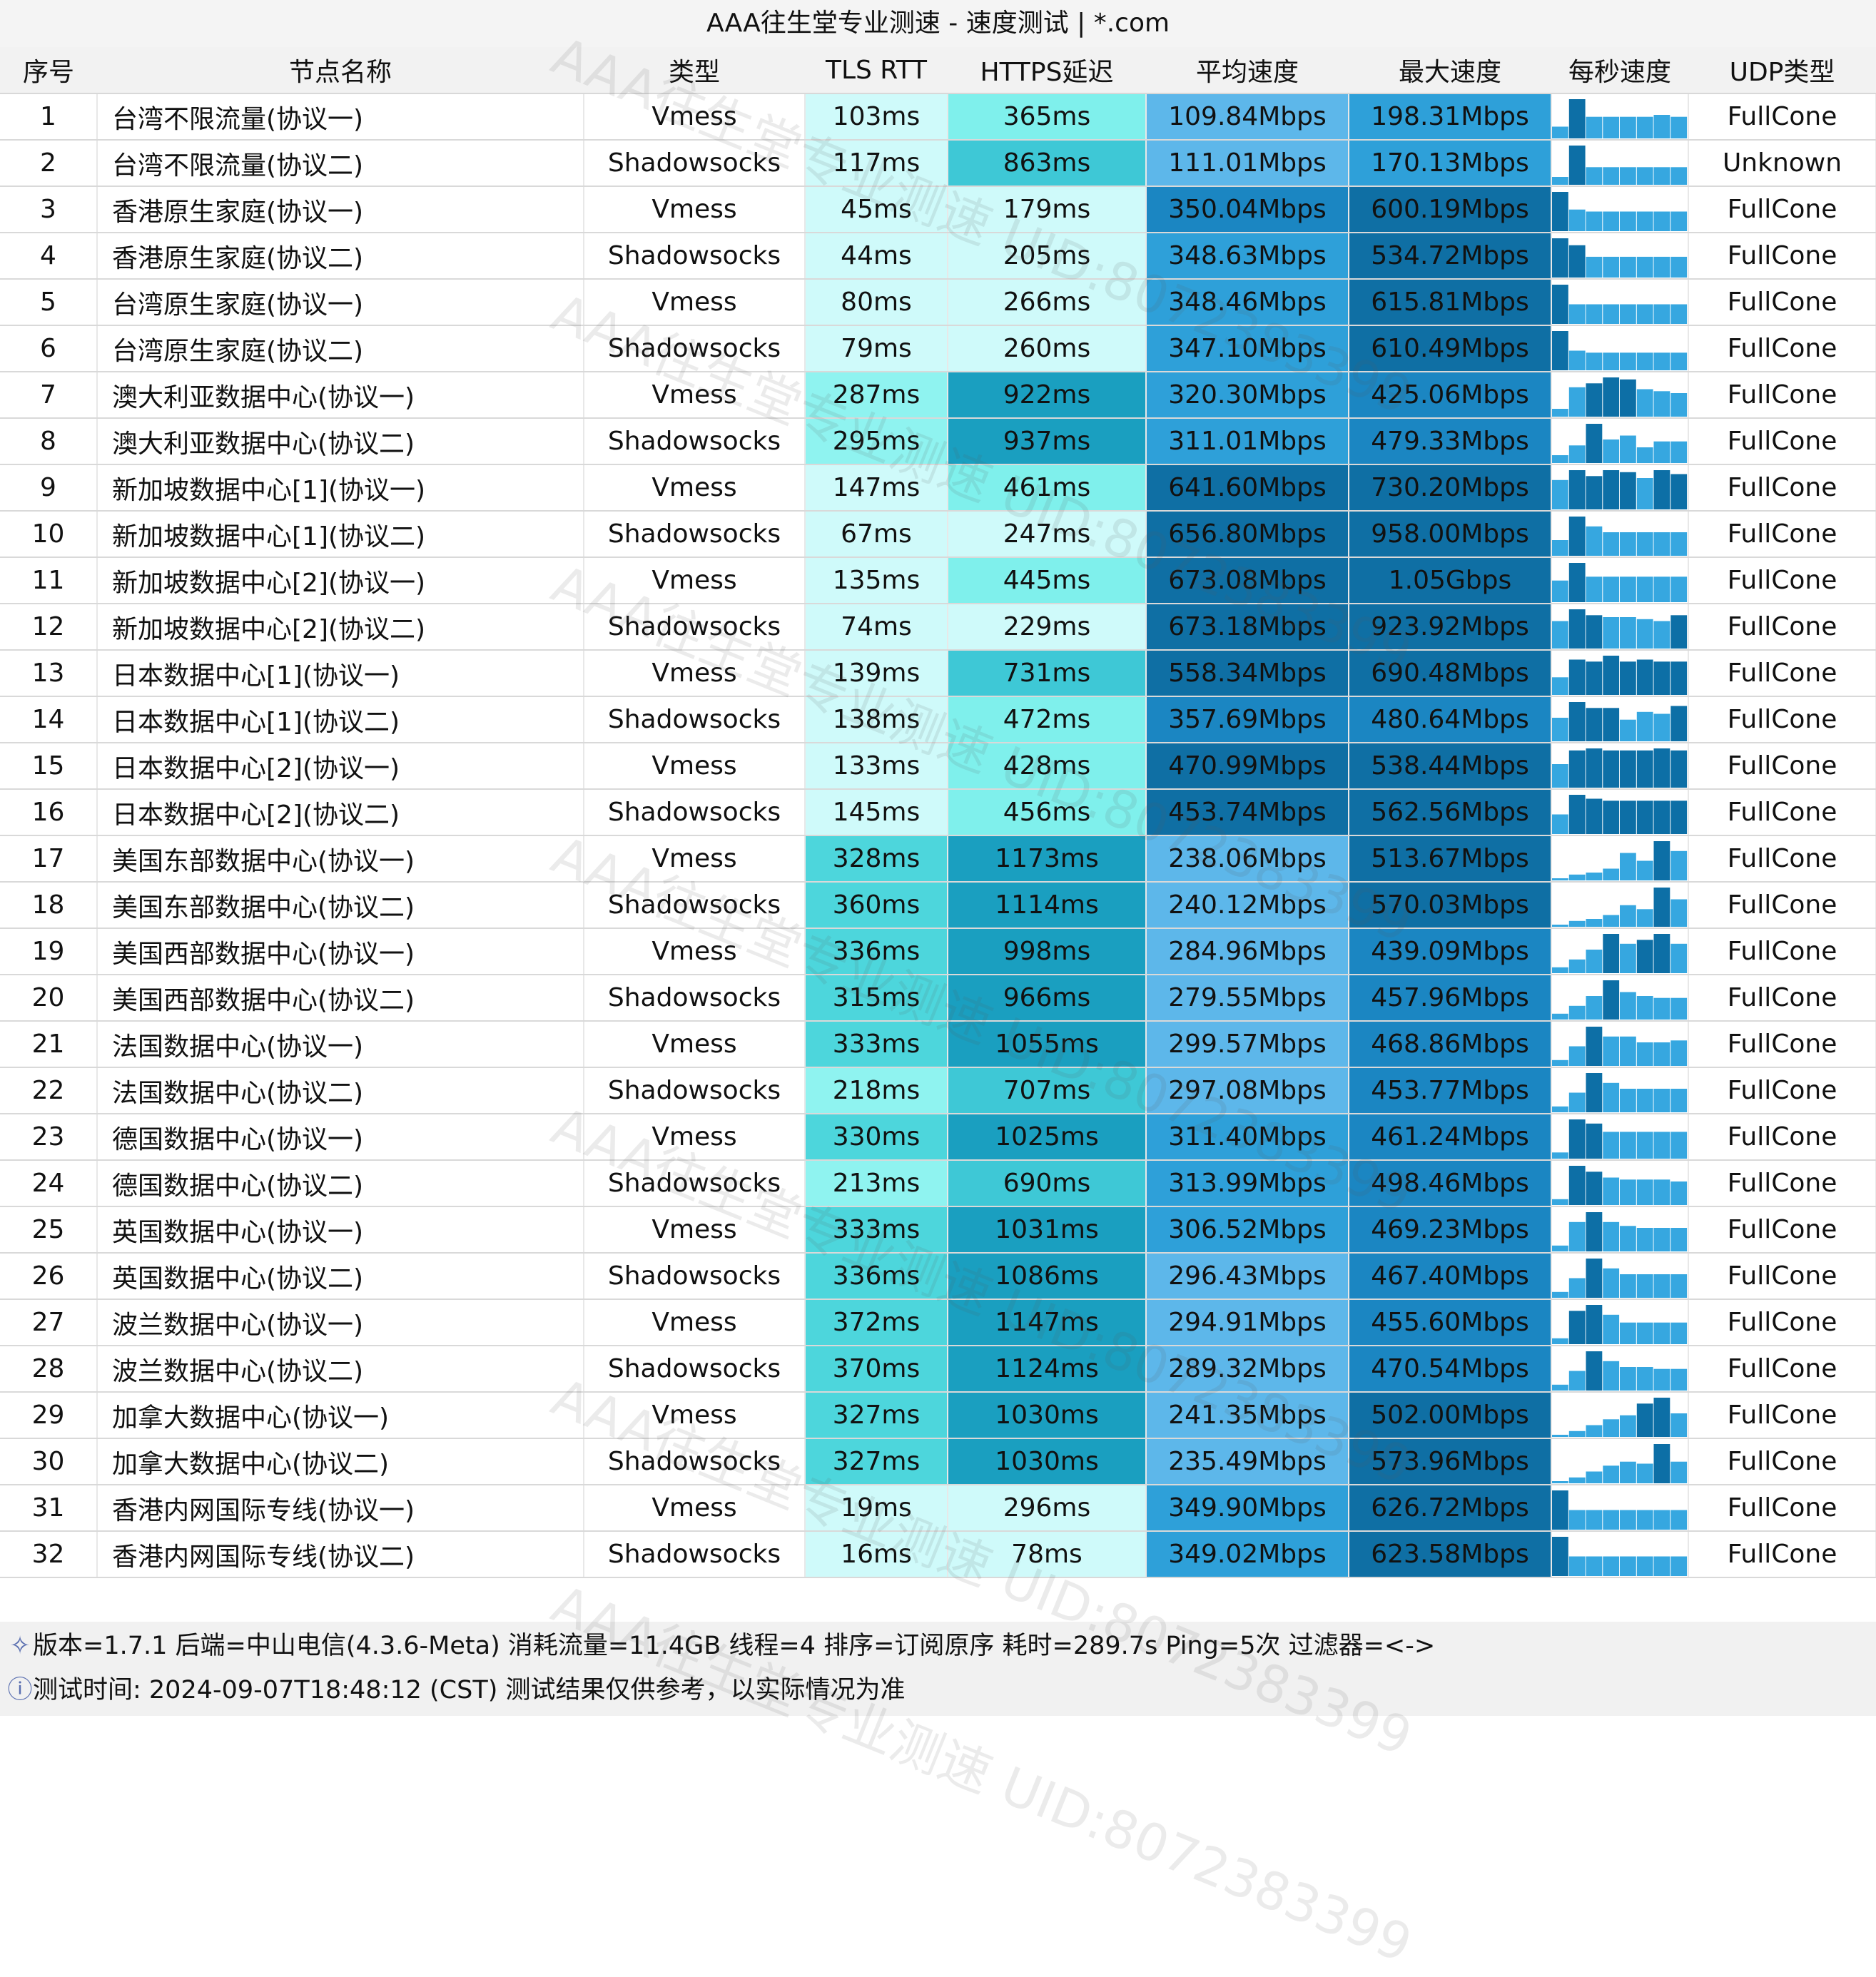  I want to click on cell-tls-rtt: 370ms, so click(876, 1370).